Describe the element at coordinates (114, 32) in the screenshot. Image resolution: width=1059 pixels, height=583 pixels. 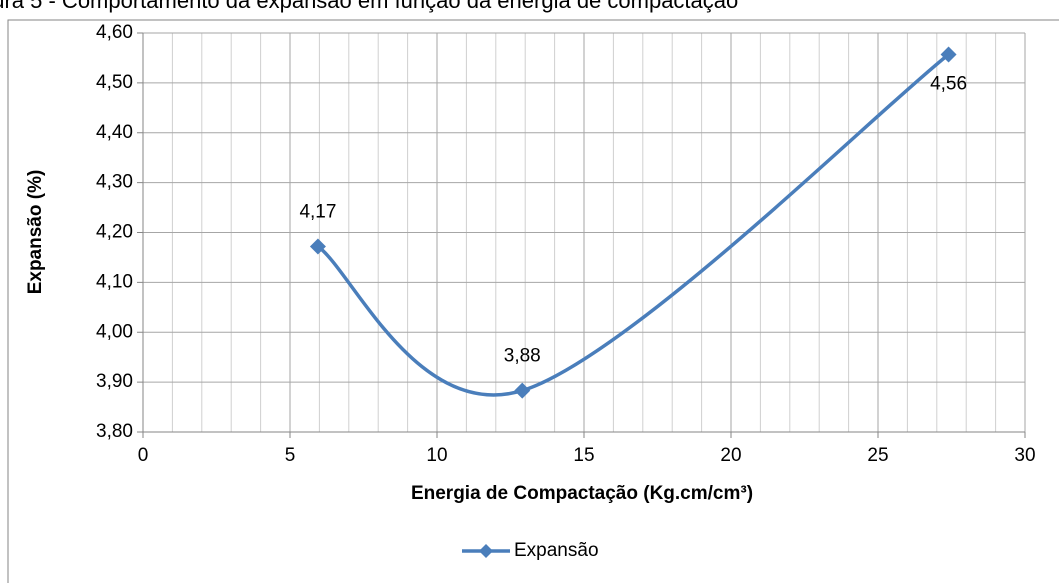
I see `y-tick-label: 4,60` at that location.